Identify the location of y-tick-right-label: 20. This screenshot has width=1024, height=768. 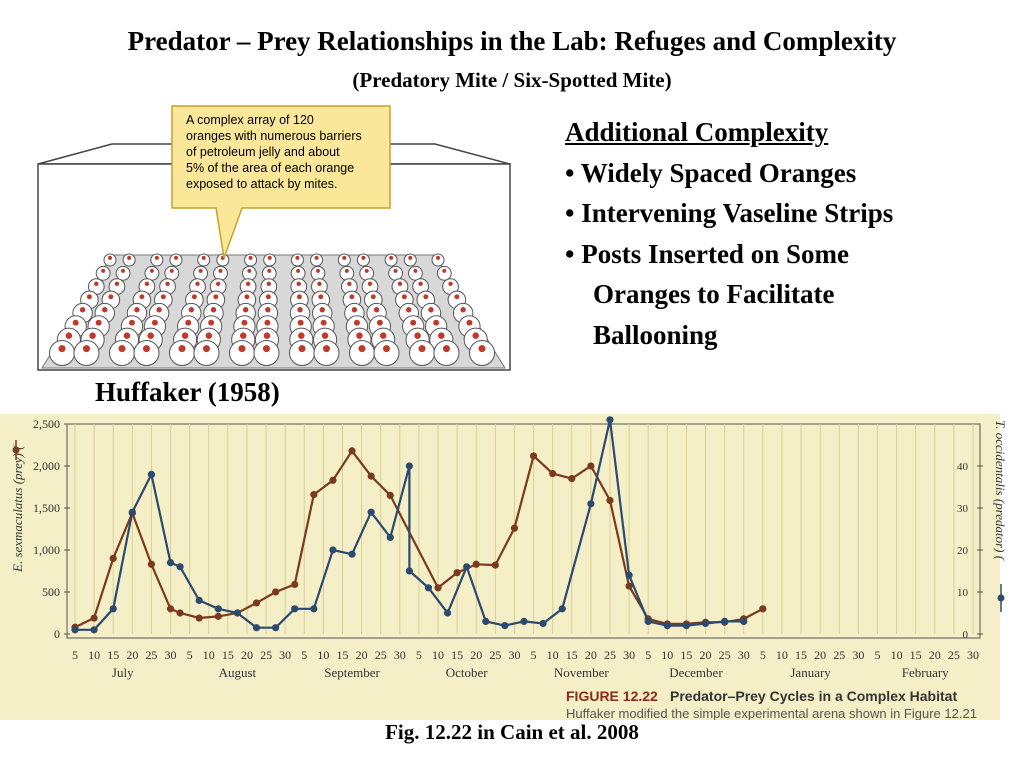
(963, 551).